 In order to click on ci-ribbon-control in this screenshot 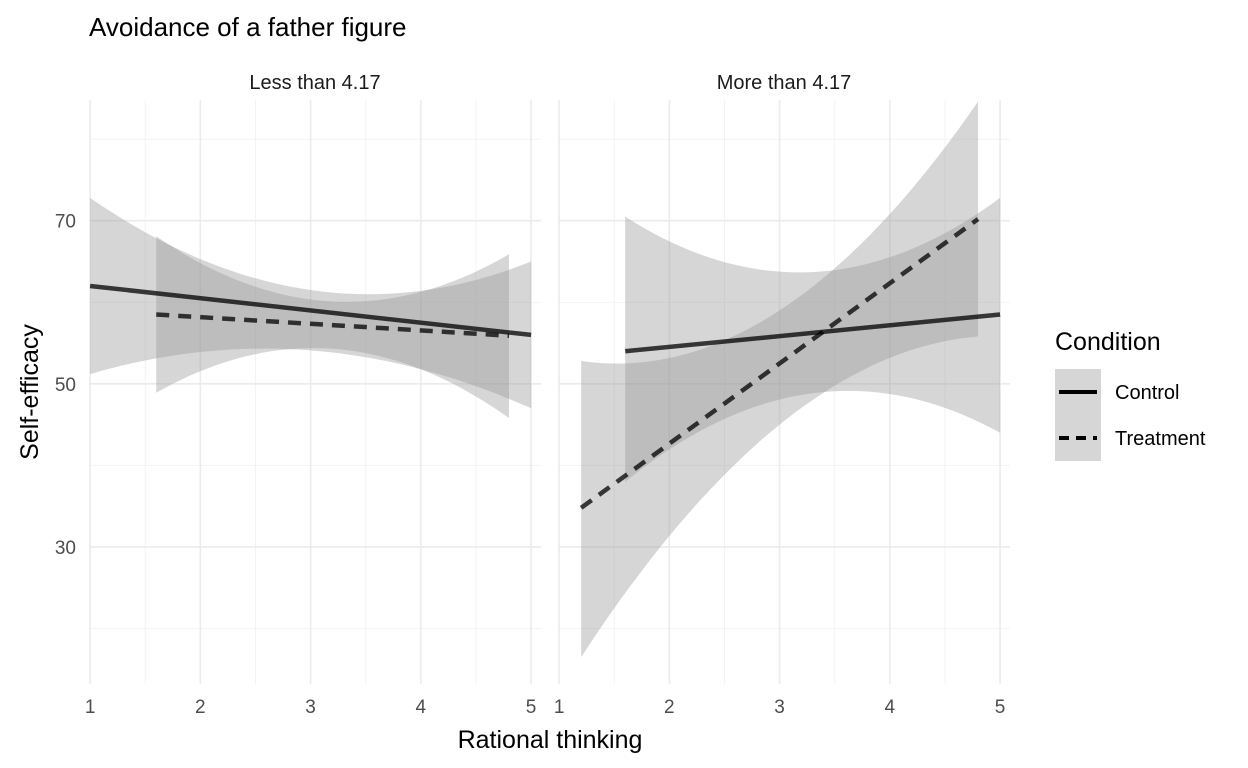, I will do `click(311, 303)`.